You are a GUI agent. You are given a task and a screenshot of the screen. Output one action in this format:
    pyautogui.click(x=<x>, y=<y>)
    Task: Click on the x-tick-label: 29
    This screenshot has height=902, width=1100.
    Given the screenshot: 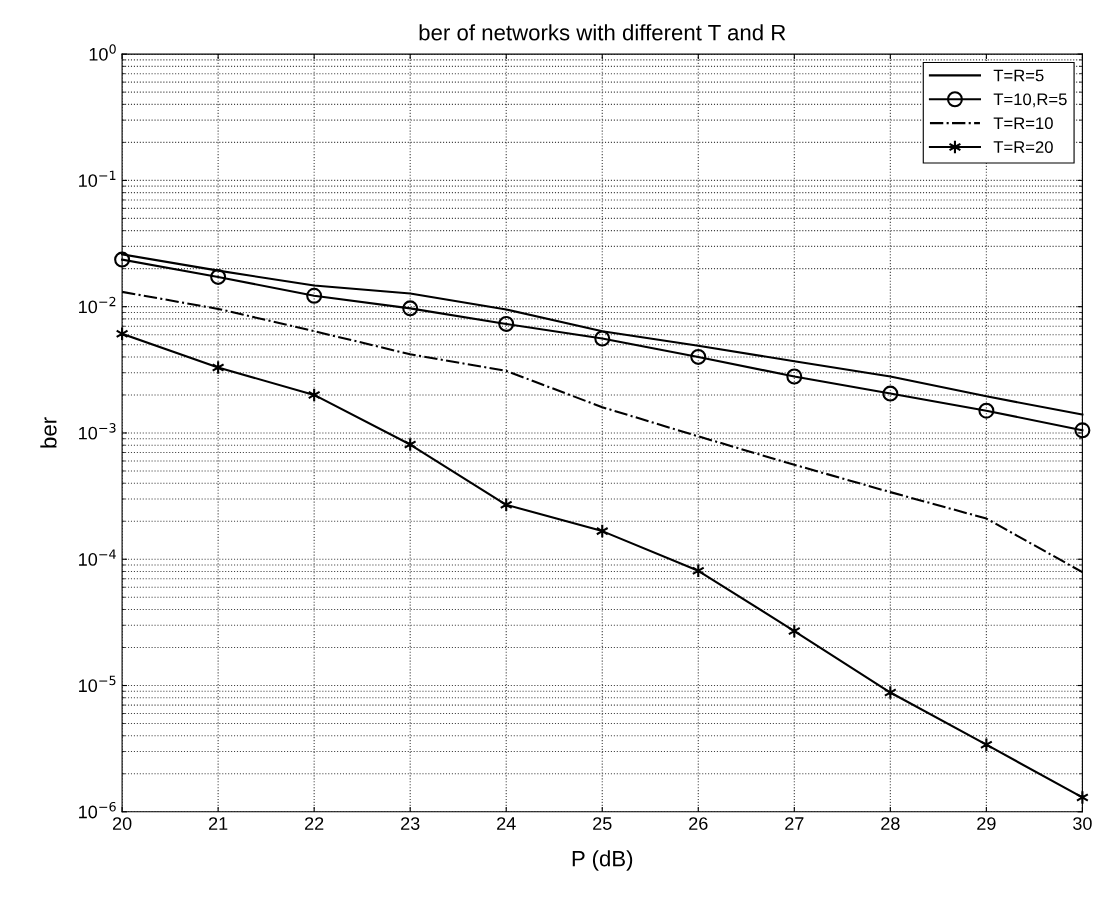 What is the action you would take?
    pyautogui.click(x=986, y=823)
    